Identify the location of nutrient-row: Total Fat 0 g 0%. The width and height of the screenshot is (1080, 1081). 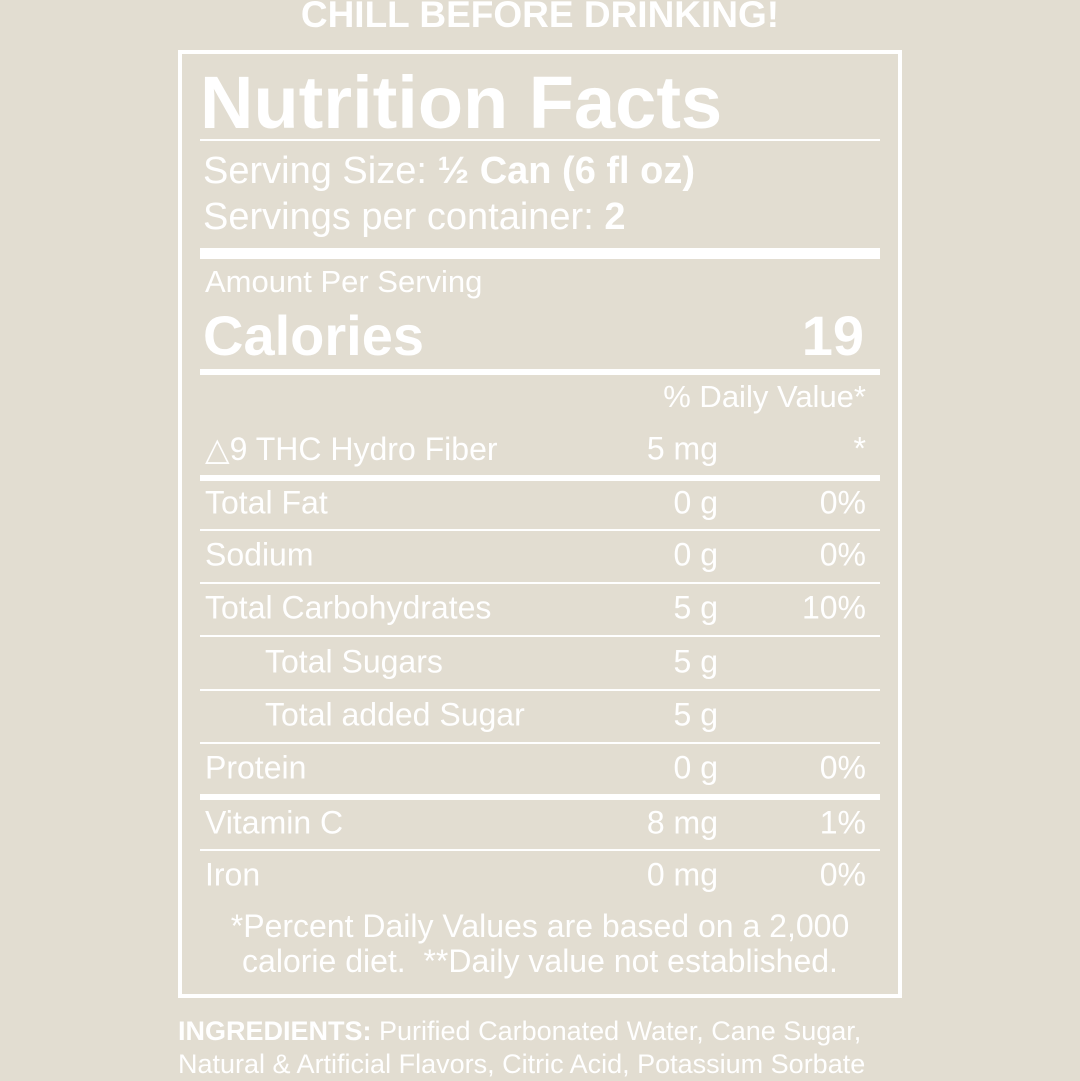
(540, 503).